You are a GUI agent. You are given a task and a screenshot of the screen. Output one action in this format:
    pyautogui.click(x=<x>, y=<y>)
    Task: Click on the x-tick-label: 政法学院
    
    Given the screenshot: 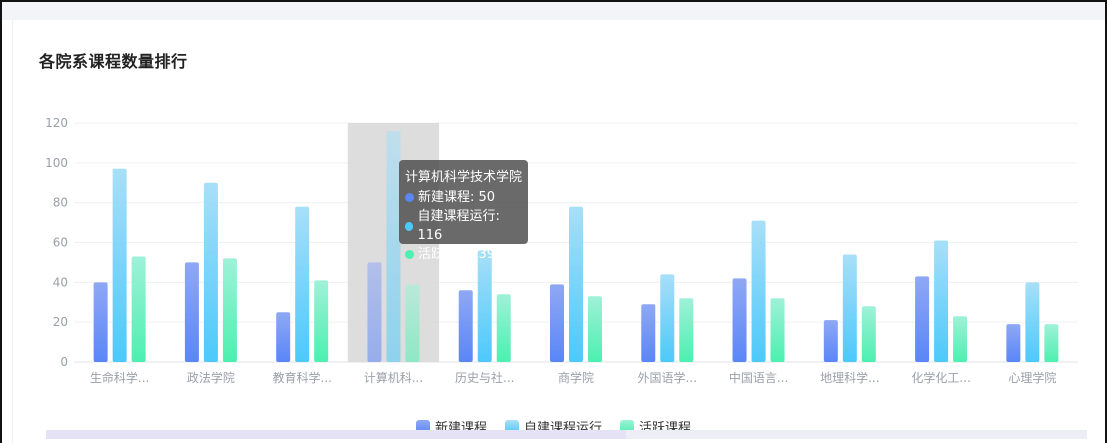 What is the action you would take?
    pyautogui.click(x=211, y=377)
    